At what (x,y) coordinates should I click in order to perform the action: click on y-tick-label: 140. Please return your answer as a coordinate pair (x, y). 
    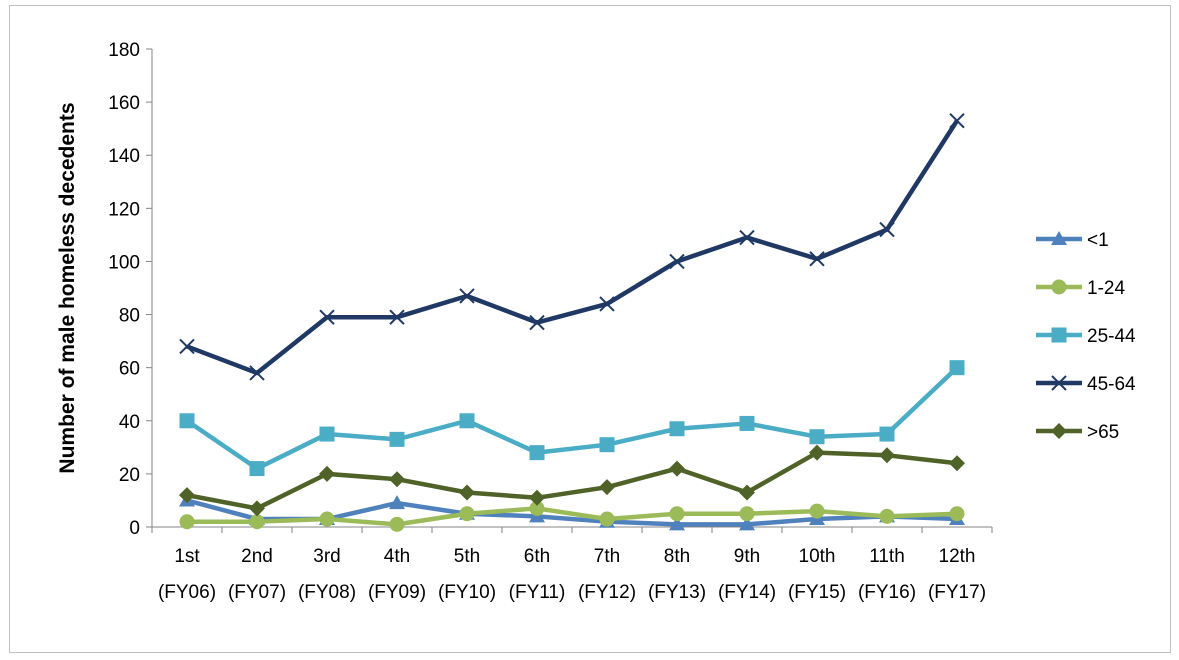
    Looking at the image, I should click on (124, 156).